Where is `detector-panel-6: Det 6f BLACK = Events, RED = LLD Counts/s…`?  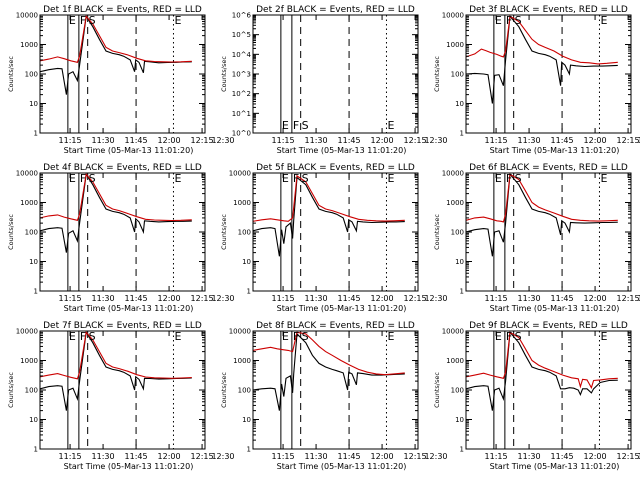 detector-panel-6: Det 6f BLACK = Events, RED = LLD Counts/s… is located at coordinates (536, 238).